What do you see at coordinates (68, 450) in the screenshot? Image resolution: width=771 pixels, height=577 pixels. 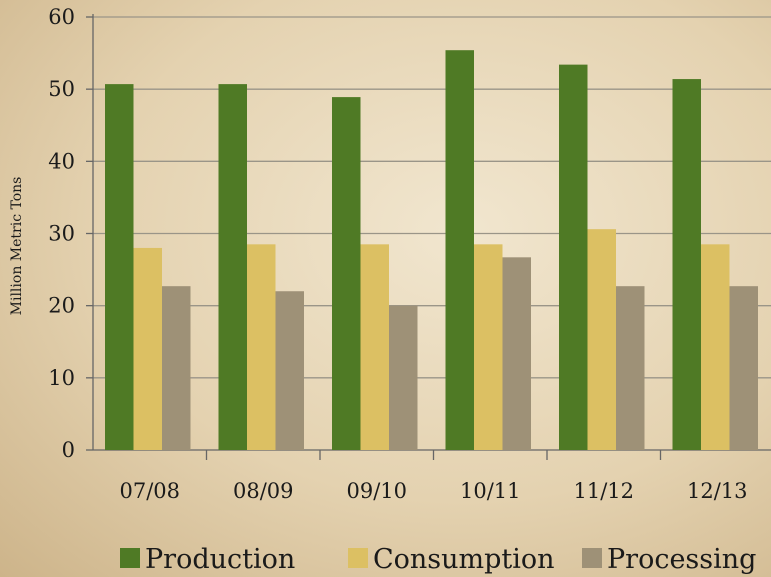 I see `y-tick-label: 0` at bounding box center [68, 450].